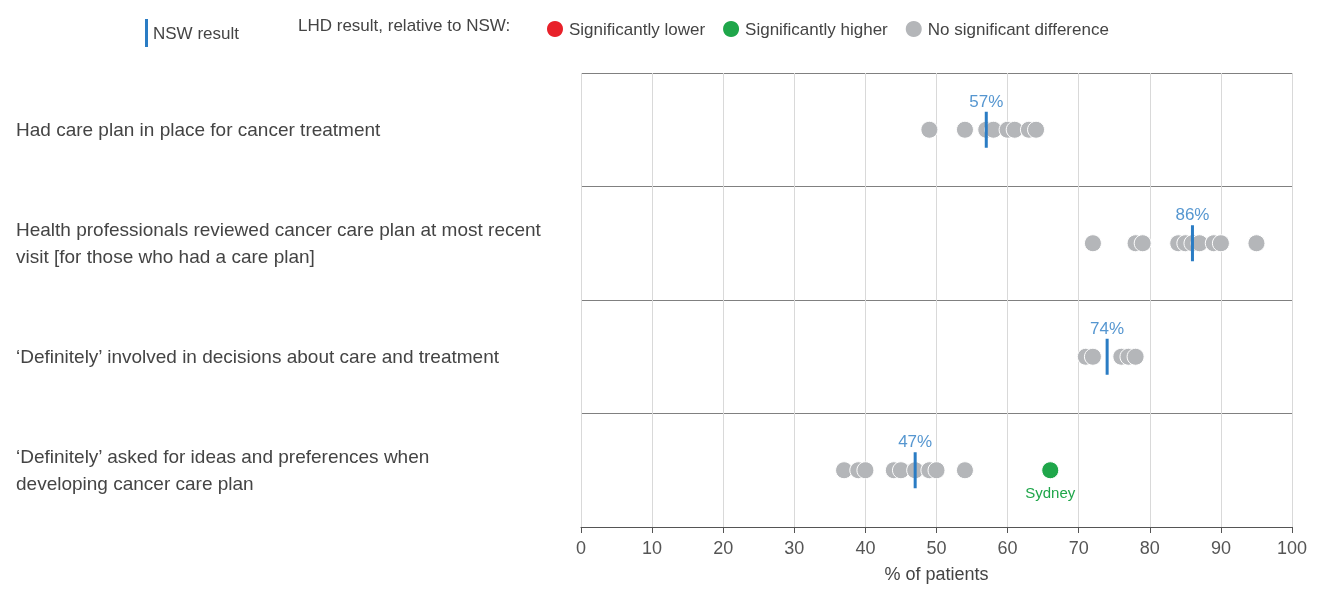 The image size is (1324, 598). Describe the element at coordinates (637, 29) in the screenshot. I see `legend-label: Significantly lower` at that location.